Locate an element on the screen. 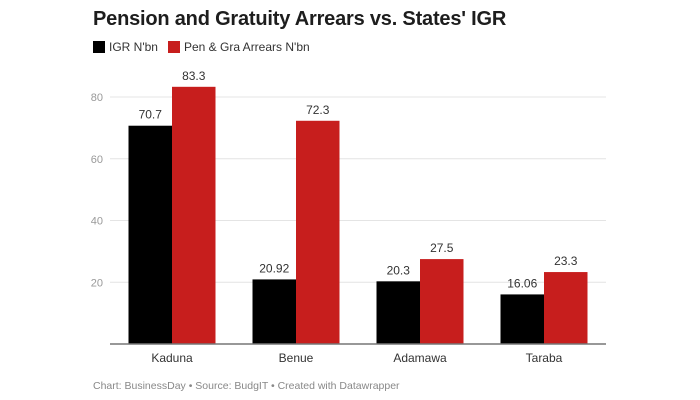  x-tick-label: Taraba is located at coordinates (544, 358).